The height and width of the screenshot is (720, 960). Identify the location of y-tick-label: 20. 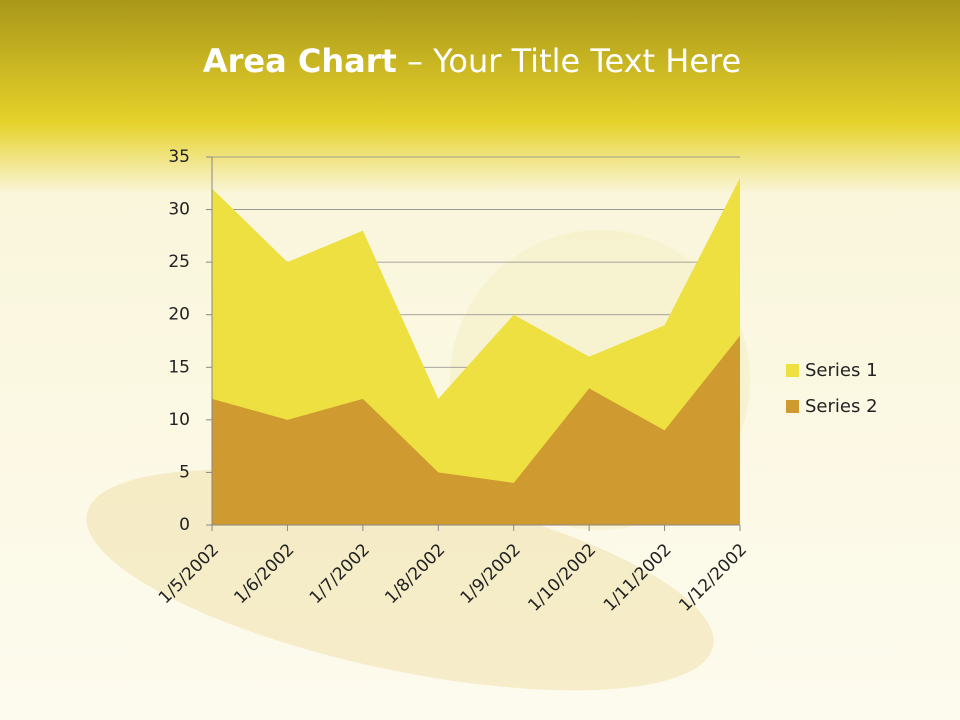
(179, 315).